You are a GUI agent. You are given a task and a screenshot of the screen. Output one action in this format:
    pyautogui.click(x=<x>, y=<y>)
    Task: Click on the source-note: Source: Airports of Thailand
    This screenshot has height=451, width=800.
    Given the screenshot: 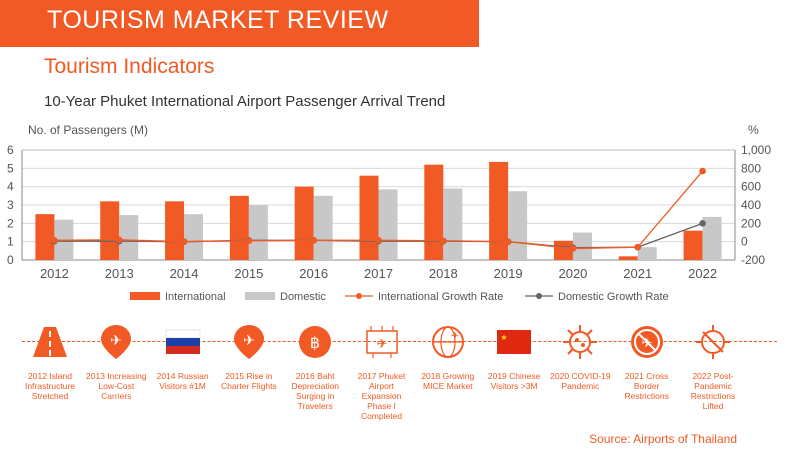 What is the action you would take?
    pyautogui.click(x=663, y=439)
    